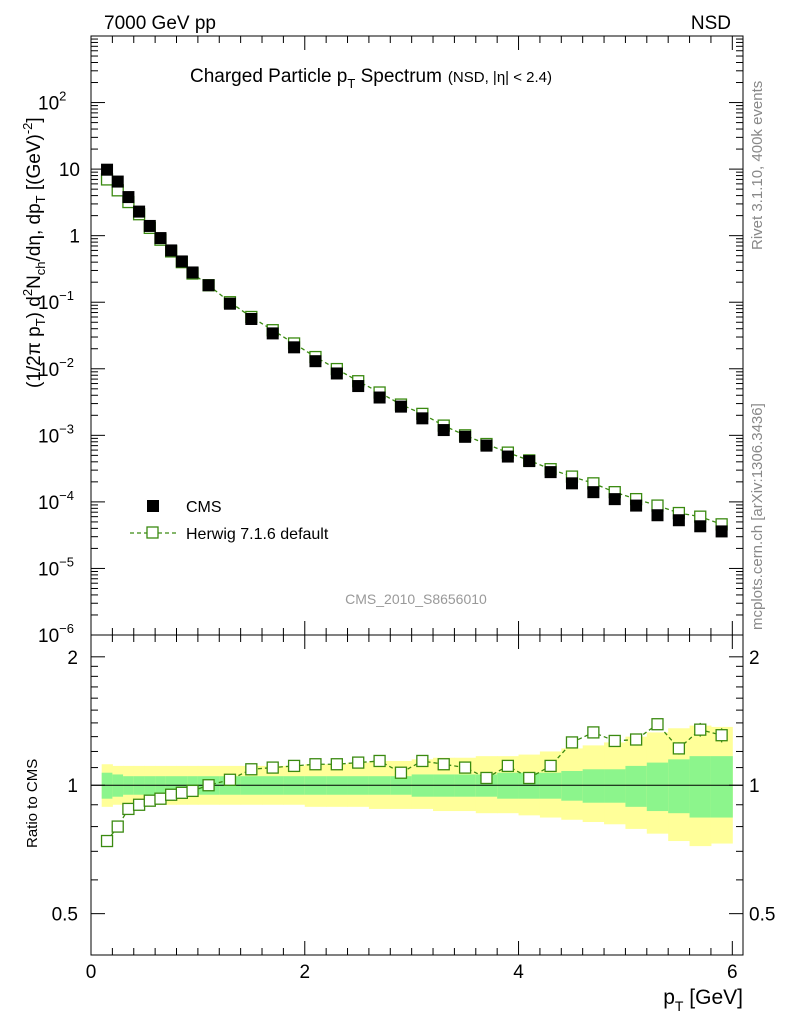 The image size is (786, 1024). Describe the element at coordinates (160, 23) in the screenshot. I see `energy-label: 7000 GeV pp` at that location.